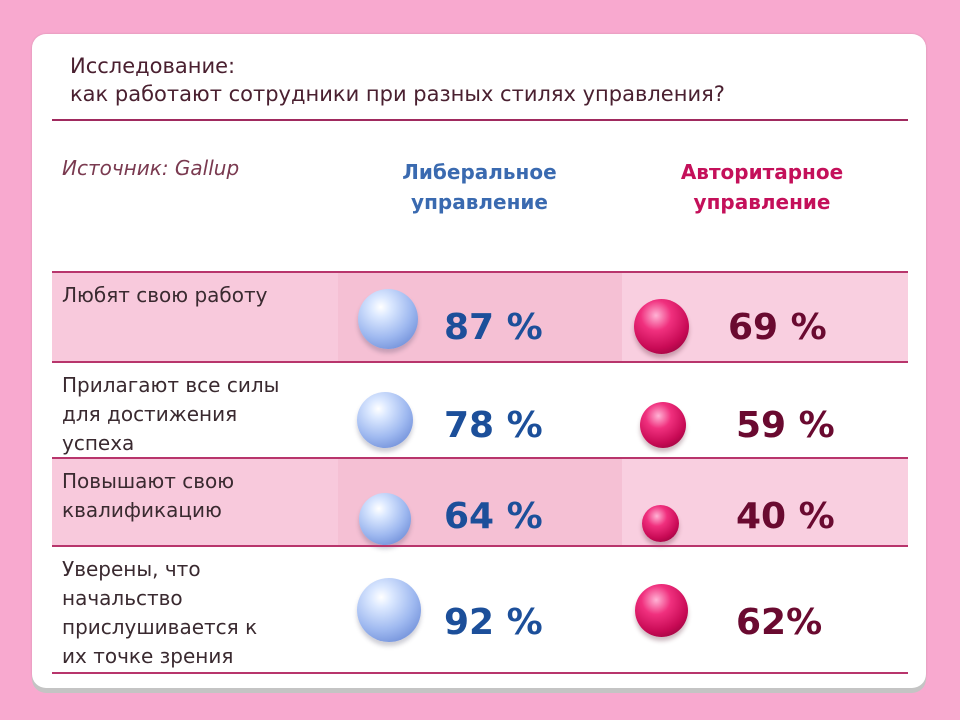 The height and width of the screenshot is (720, 960). What do you see at coordinates (171, 385) in the screenshot?
I see `row-label-line: Прилагают все силы` at bounding box center [171, 385].